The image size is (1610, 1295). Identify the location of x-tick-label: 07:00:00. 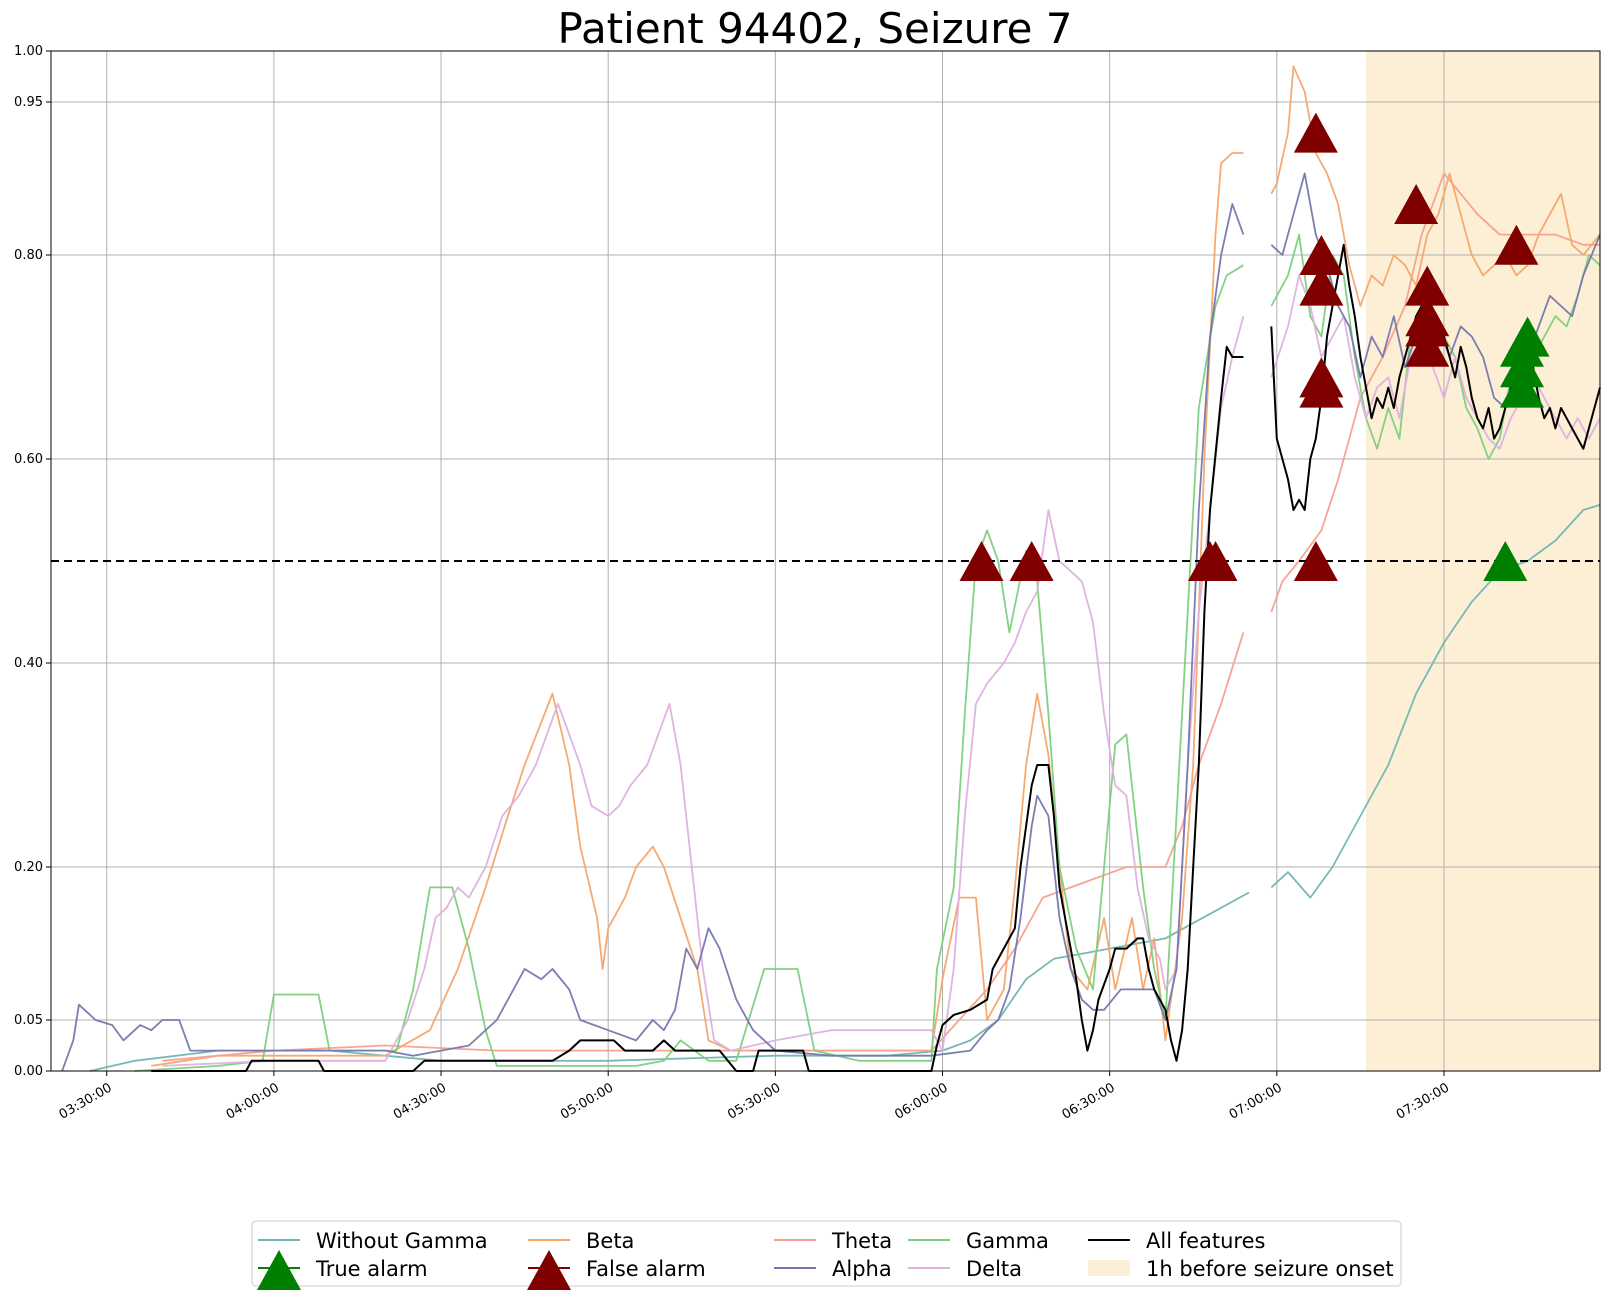
(1256, 1101).